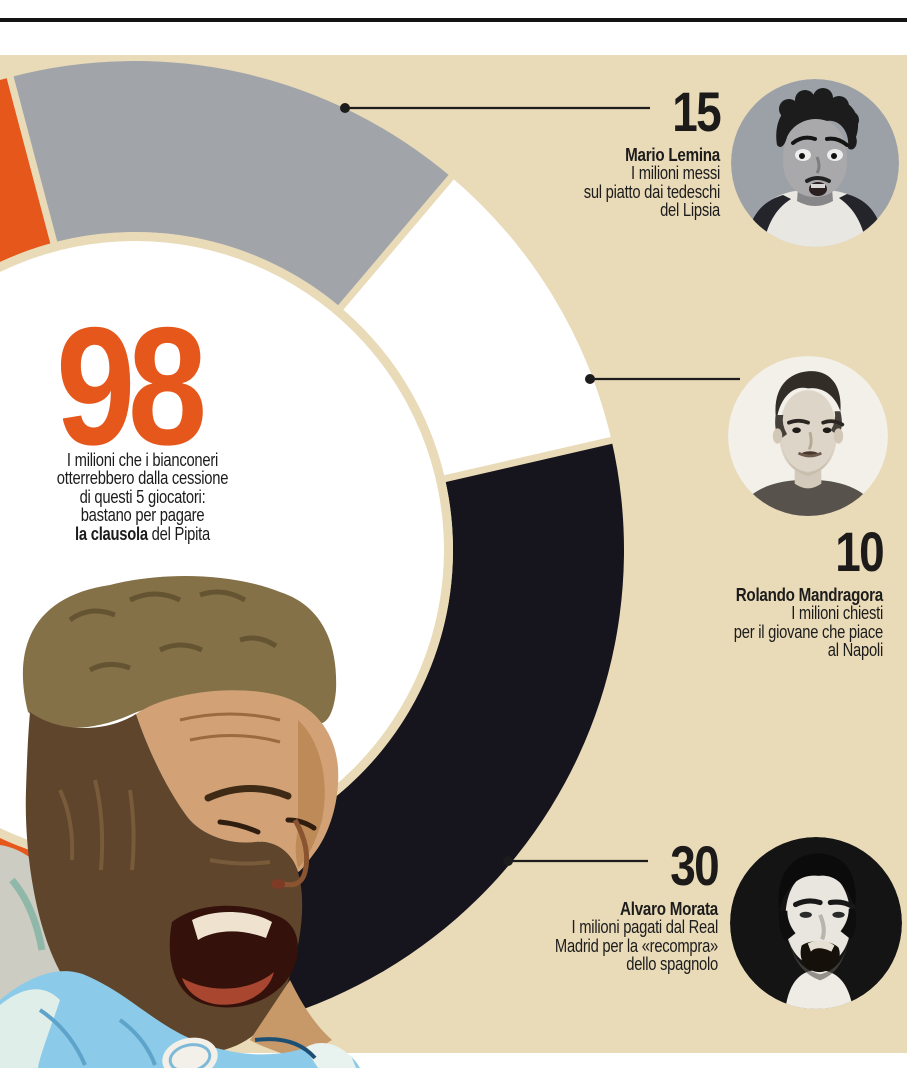 The image size is (907, 1068). Describe the element at coordinates (808, 631) in the screenshot. I see `callout-mandragora-desc-line: per il giovane che piace` at that location.